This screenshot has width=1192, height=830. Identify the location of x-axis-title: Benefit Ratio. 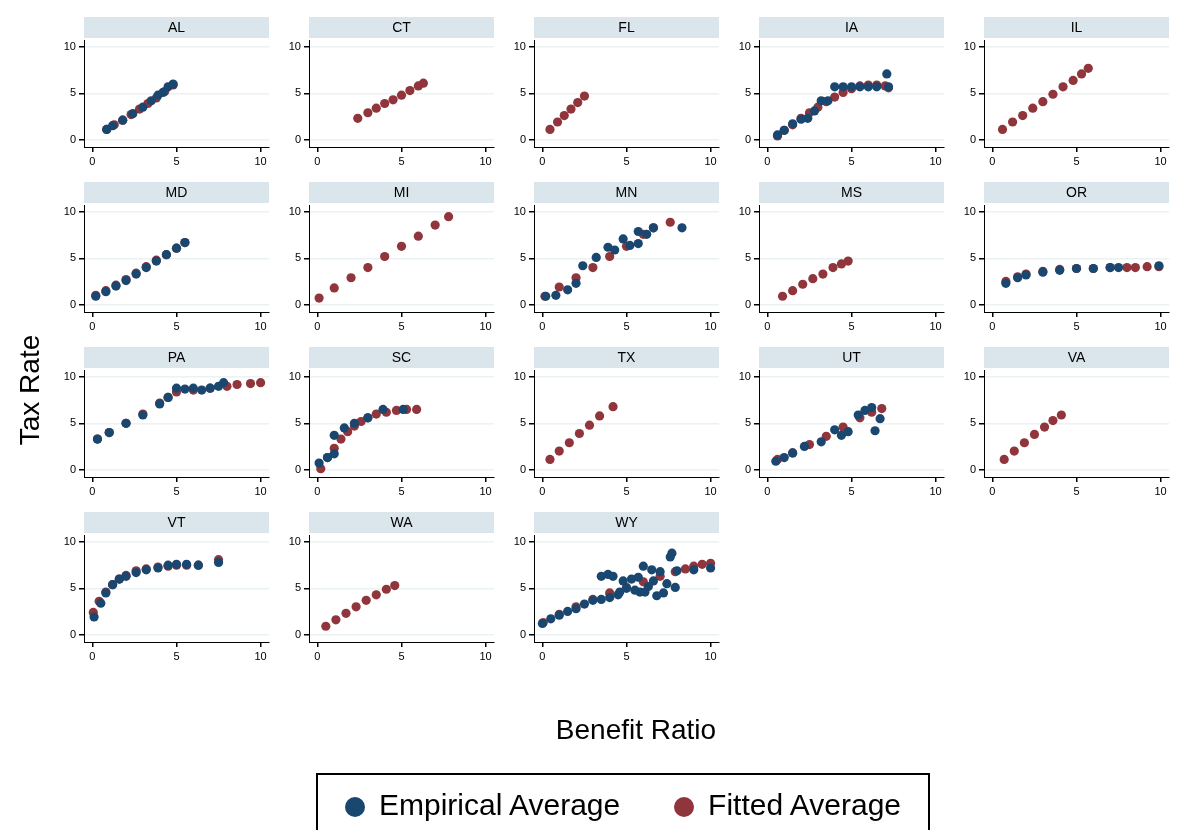
(636, 730).